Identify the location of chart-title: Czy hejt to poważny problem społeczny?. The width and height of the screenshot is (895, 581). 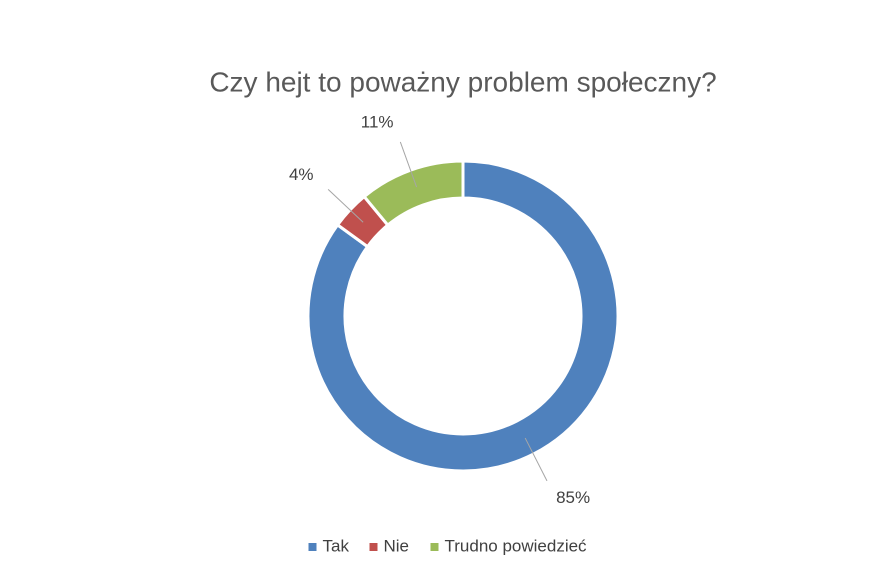
(462, 81).